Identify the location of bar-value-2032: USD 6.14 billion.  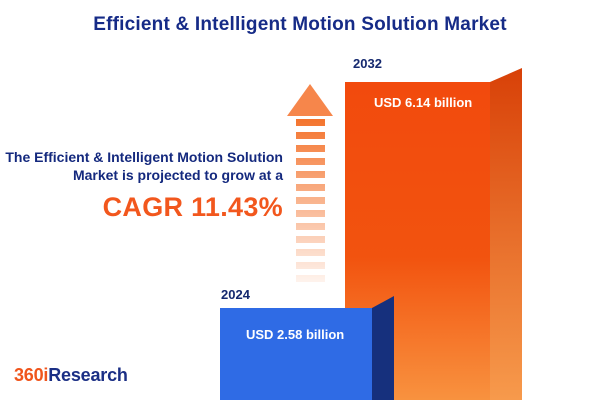
(423, 102).